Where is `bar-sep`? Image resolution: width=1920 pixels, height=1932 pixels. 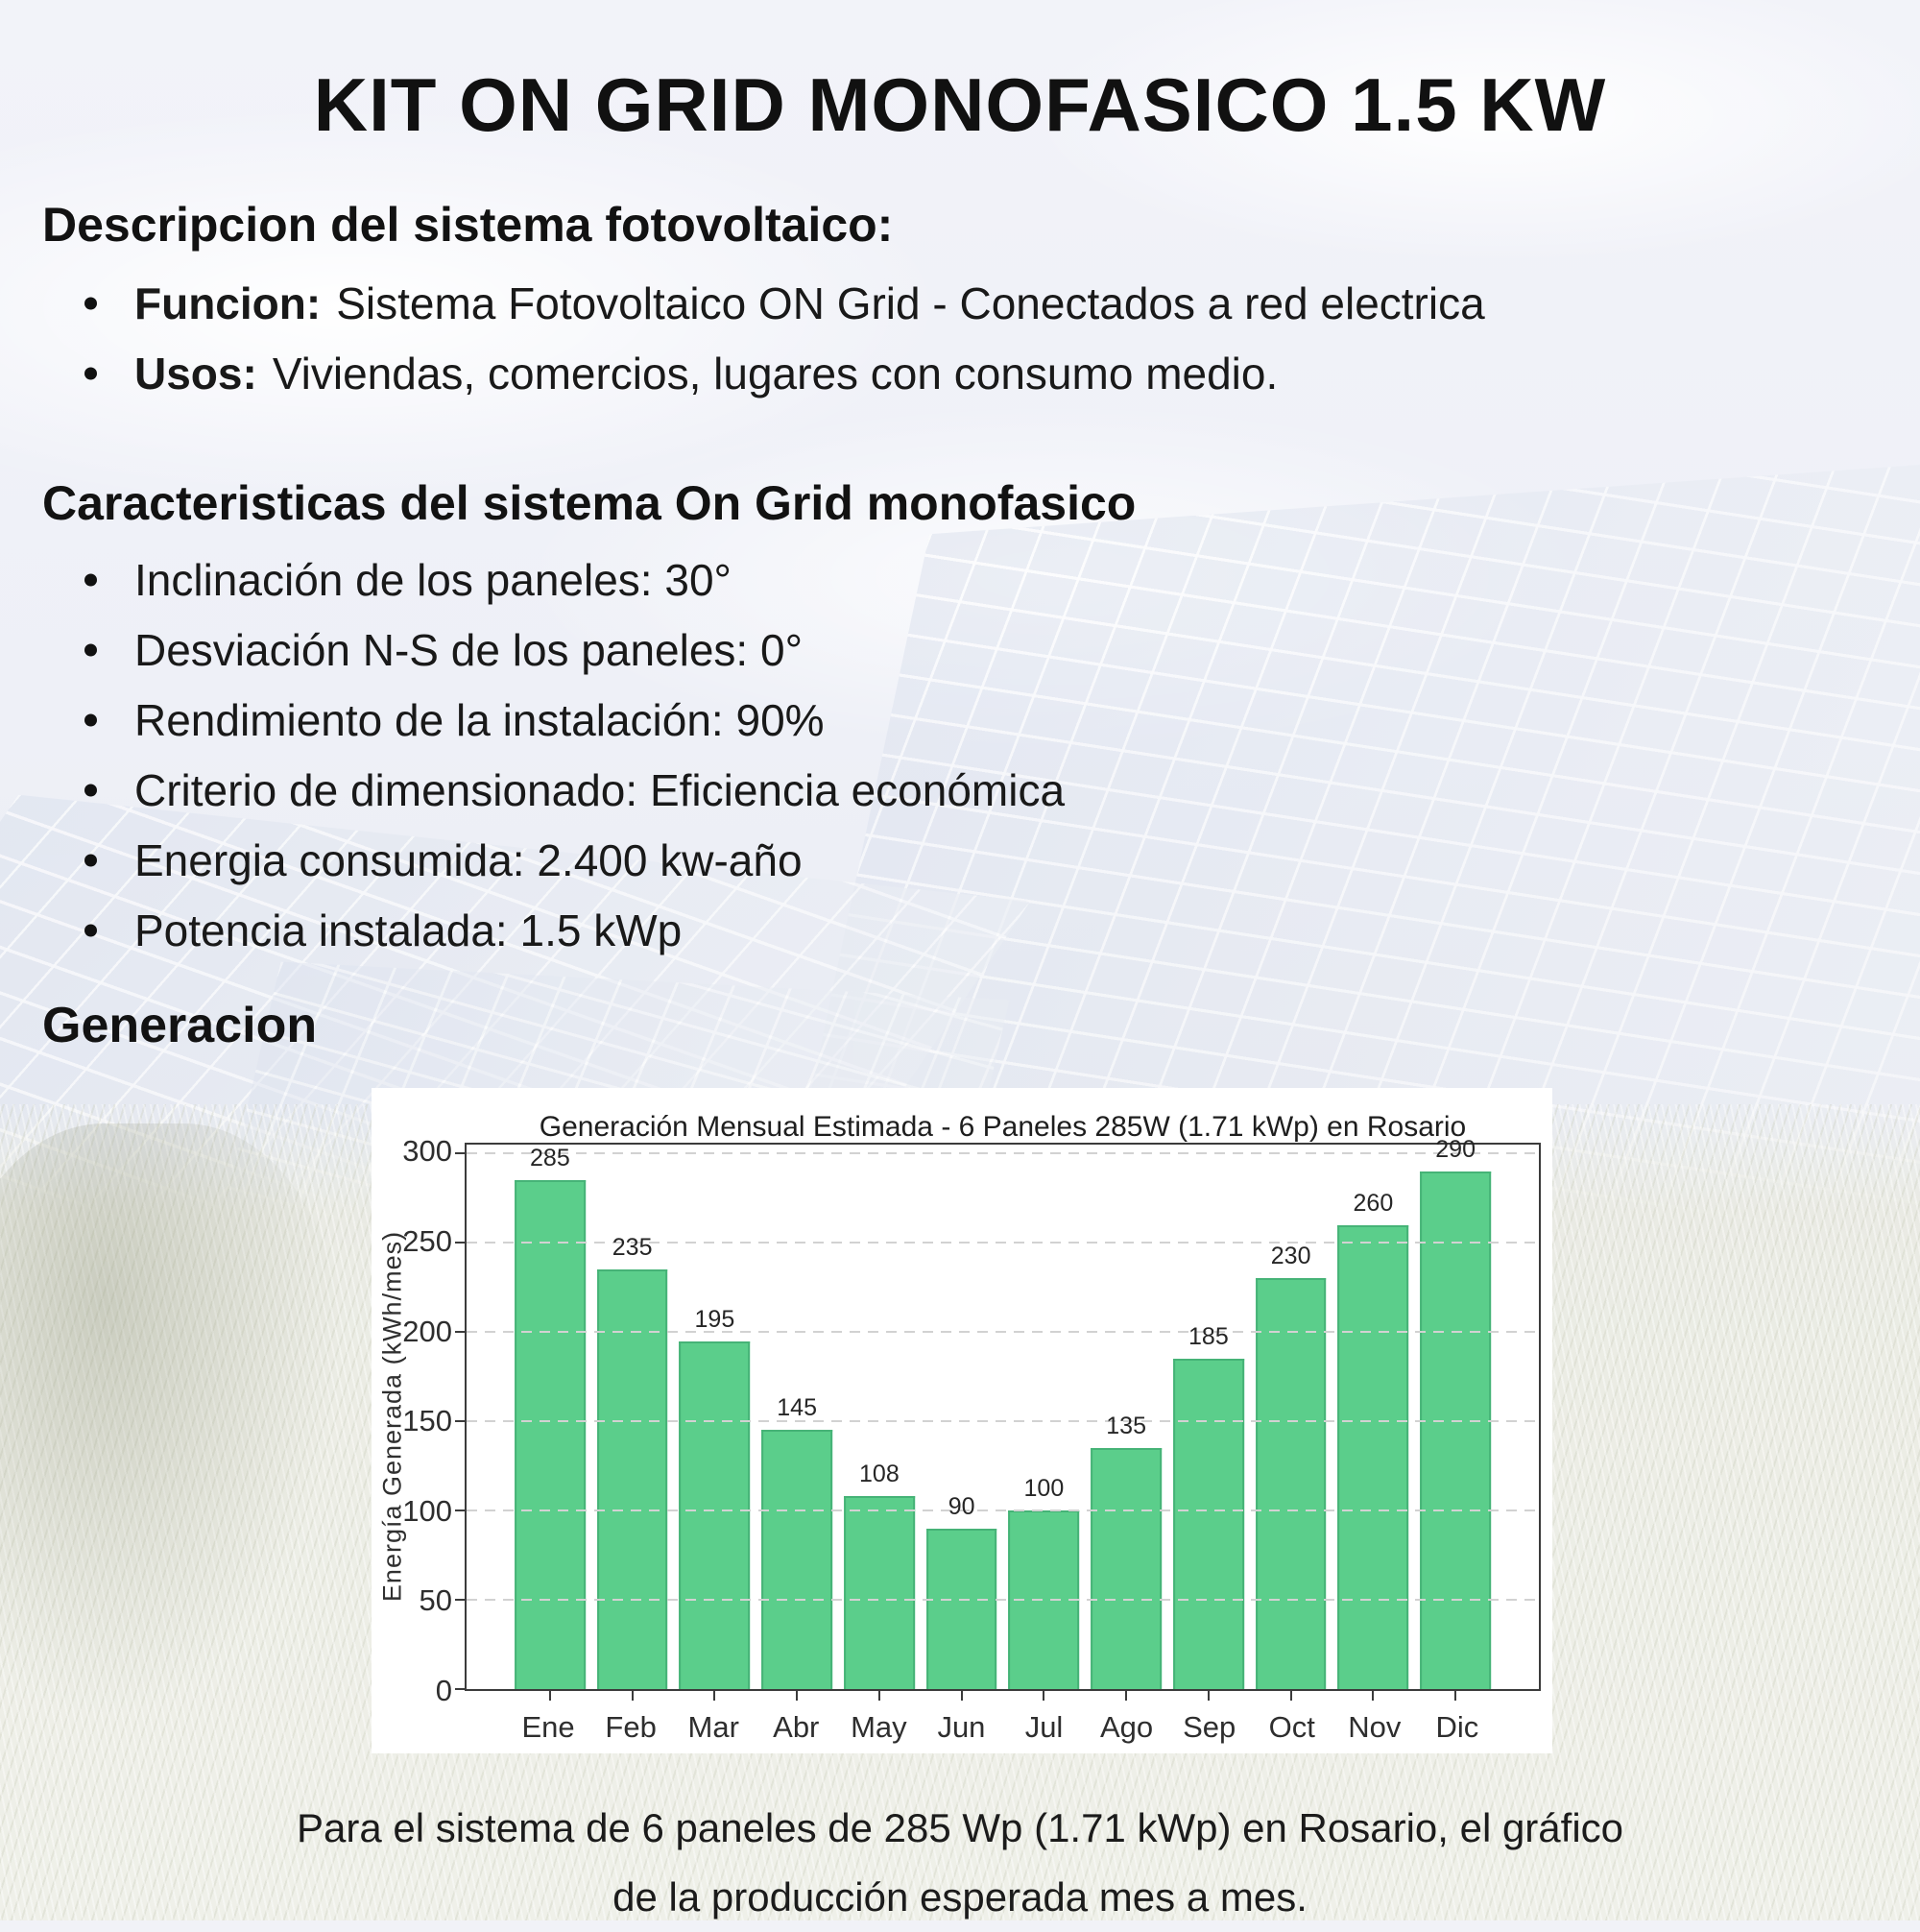 bar-sep is located at coordinates (1208, 1524).